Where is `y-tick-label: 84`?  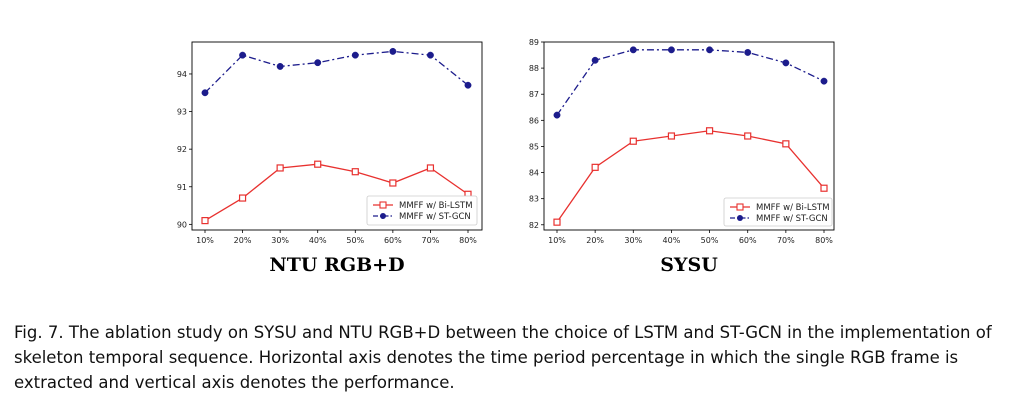
y-tick-label: 84 is located at coordinates (534, 173).